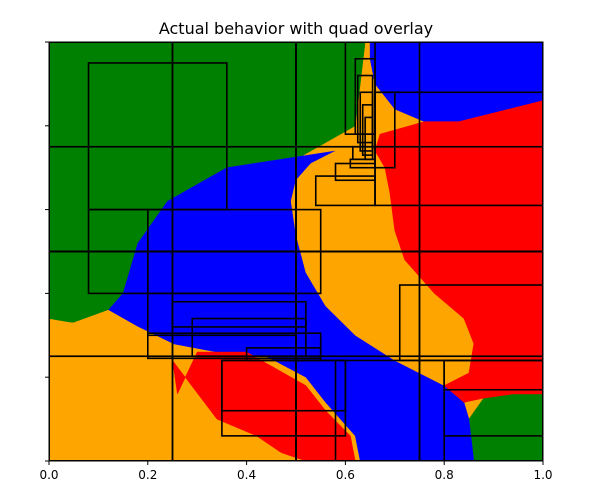 The height and width of the screenshot is (504, 591). Describe the element at coordinates (48, 475) in the screenshot. I see `x-tick-label-0: 0.0` at that location.